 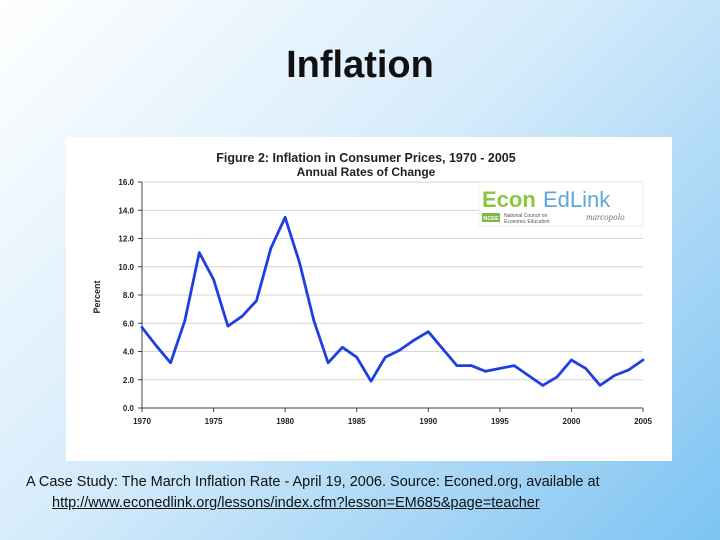 What do you see at coordinates (126, 239) in the screenshot?
I see `y-tick-label: 12.0` at bounding box center [126, 239].